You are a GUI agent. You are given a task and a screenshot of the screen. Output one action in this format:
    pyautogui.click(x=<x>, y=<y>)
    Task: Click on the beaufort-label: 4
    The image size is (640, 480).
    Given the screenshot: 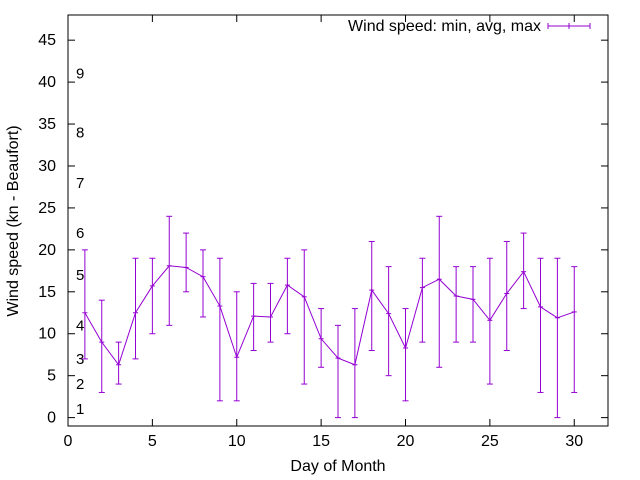 What is the action you would take?
    pyautogui.click(x=80, y=325)
    